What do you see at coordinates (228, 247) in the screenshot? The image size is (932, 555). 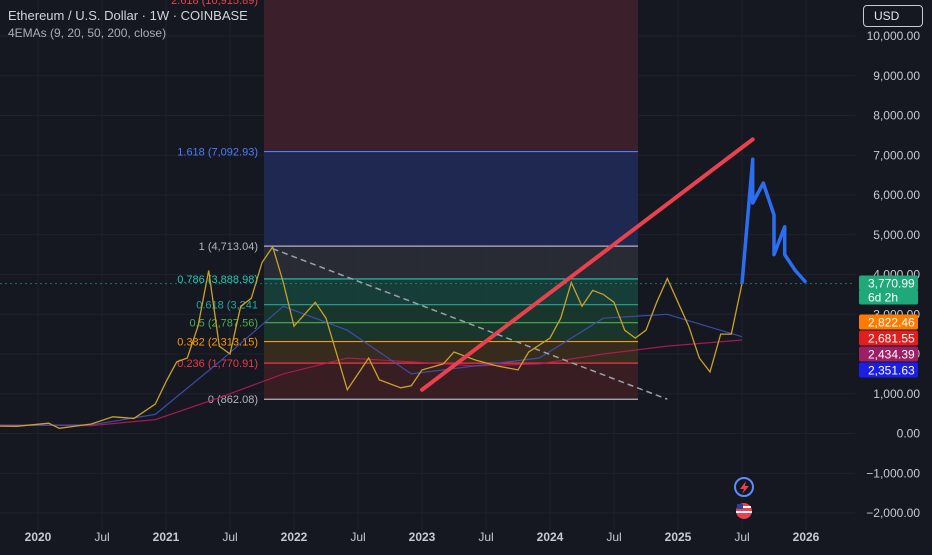 I see `fib-level-label: 1 (4,713.04)` at bounding box center [228, 247].